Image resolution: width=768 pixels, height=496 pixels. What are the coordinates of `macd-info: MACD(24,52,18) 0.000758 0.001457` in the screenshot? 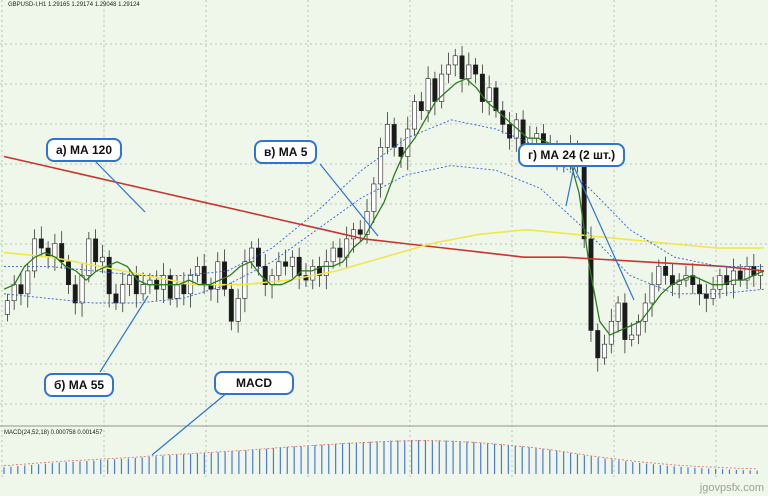 It's located at (53, 433).